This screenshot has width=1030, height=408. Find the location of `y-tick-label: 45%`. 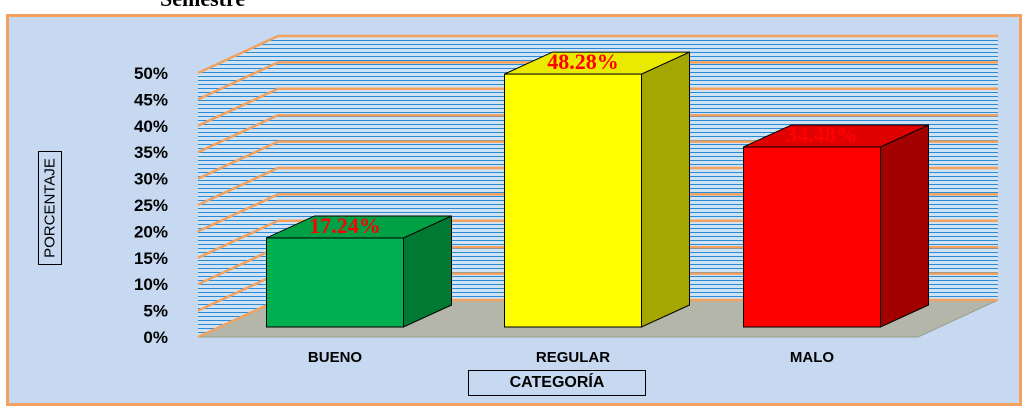

y-tick-label: 45% is located at coordinates (151, 99).